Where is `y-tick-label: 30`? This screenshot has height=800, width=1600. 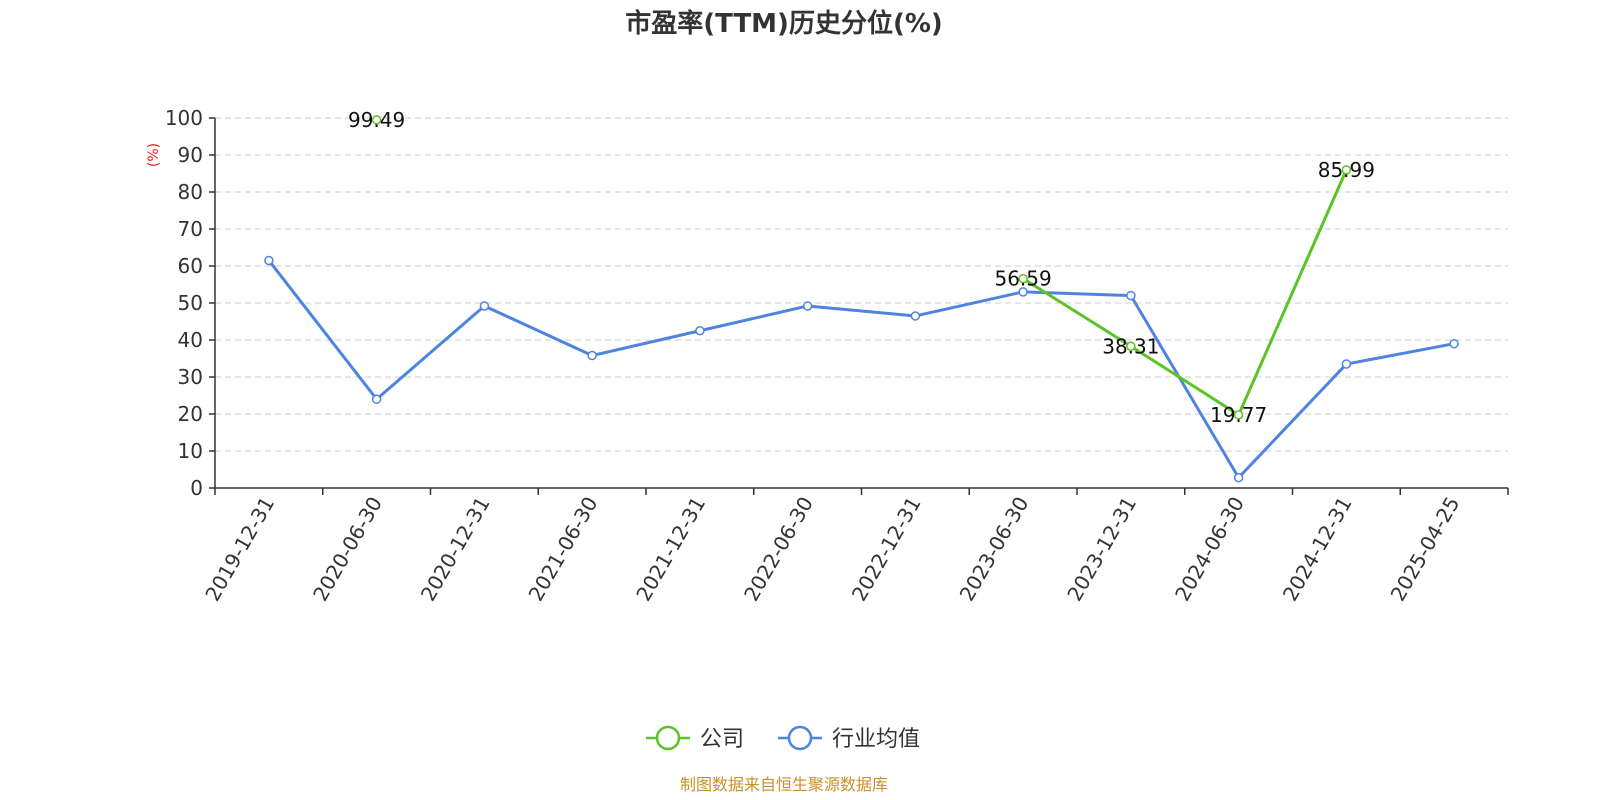 y-tick-label: 30 is located at coordinates (190, 377).